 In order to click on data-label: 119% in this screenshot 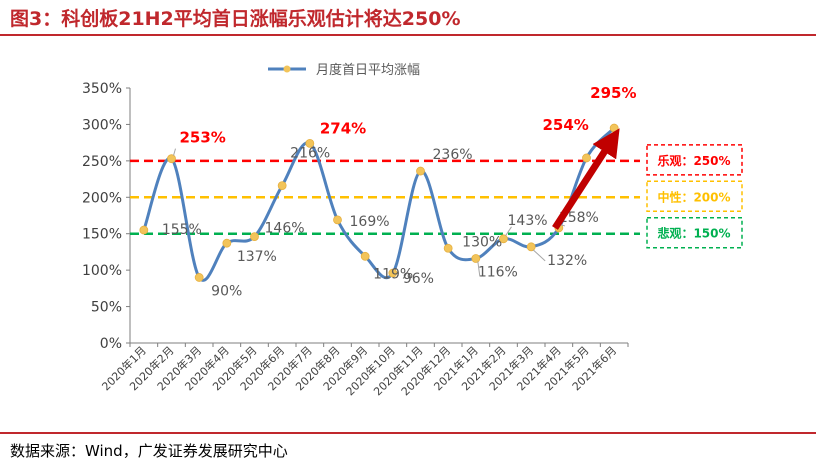, I will do `click(393, 274)`.